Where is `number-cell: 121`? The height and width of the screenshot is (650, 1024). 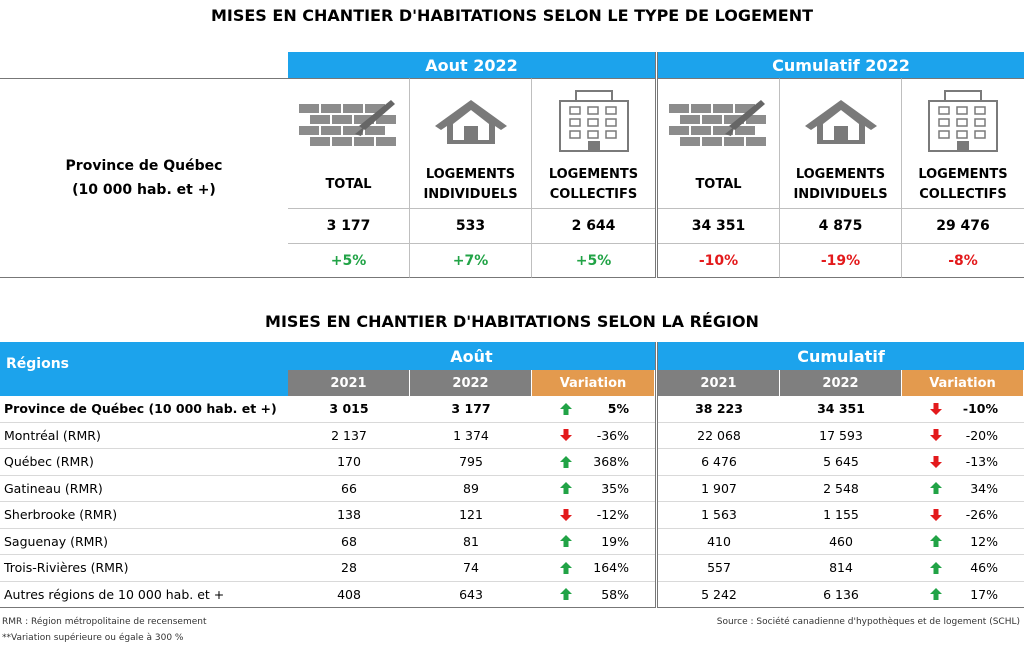
number-cell: 121 is located at coordinates (471, 515).